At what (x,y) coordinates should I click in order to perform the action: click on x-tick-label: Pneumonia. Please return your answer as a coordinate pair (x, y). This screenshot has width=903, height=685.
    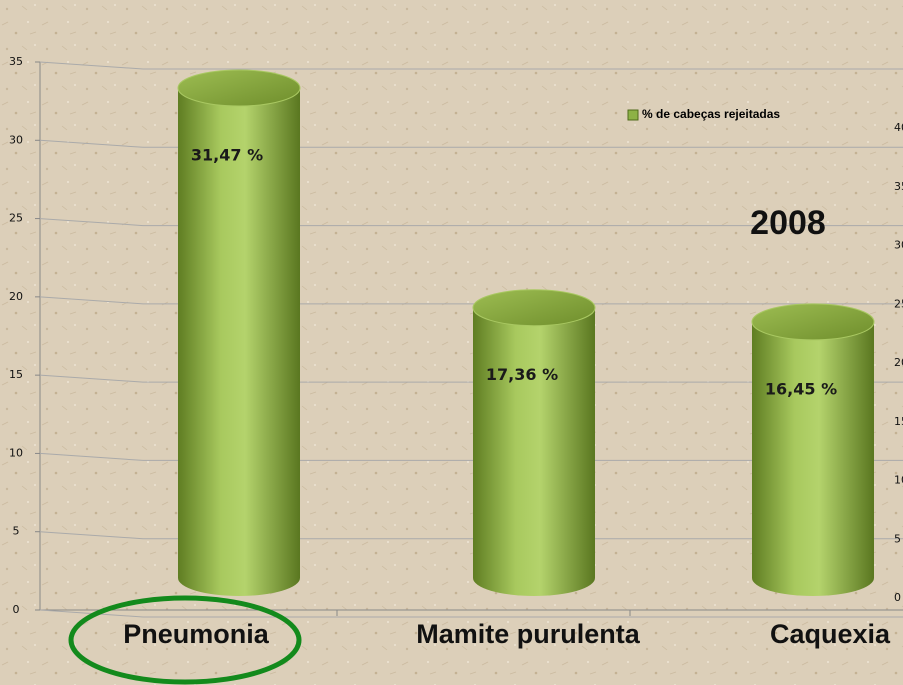
    Looking at the image, I should click on (196, 634).